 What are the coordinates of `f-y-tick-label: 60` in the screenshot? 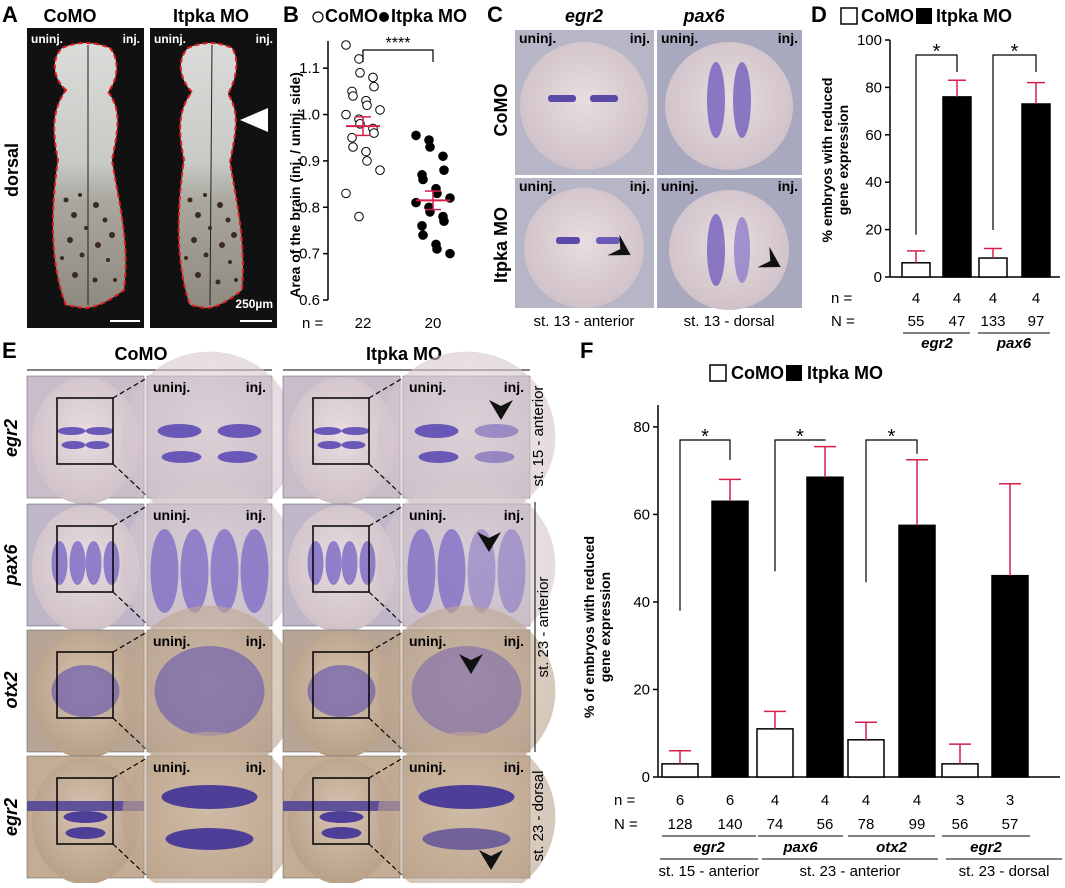 It's located at (641, 514).